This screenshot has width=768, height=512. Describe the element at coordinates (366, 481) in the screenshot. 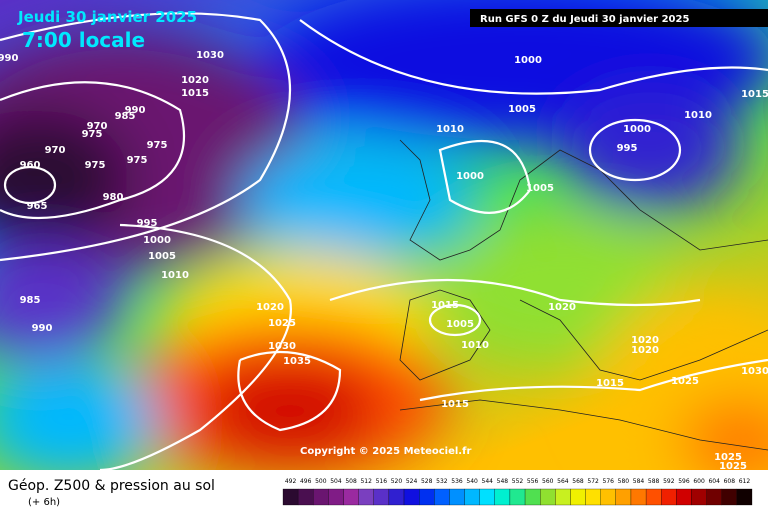

I see `scale-label: 512` at that location.